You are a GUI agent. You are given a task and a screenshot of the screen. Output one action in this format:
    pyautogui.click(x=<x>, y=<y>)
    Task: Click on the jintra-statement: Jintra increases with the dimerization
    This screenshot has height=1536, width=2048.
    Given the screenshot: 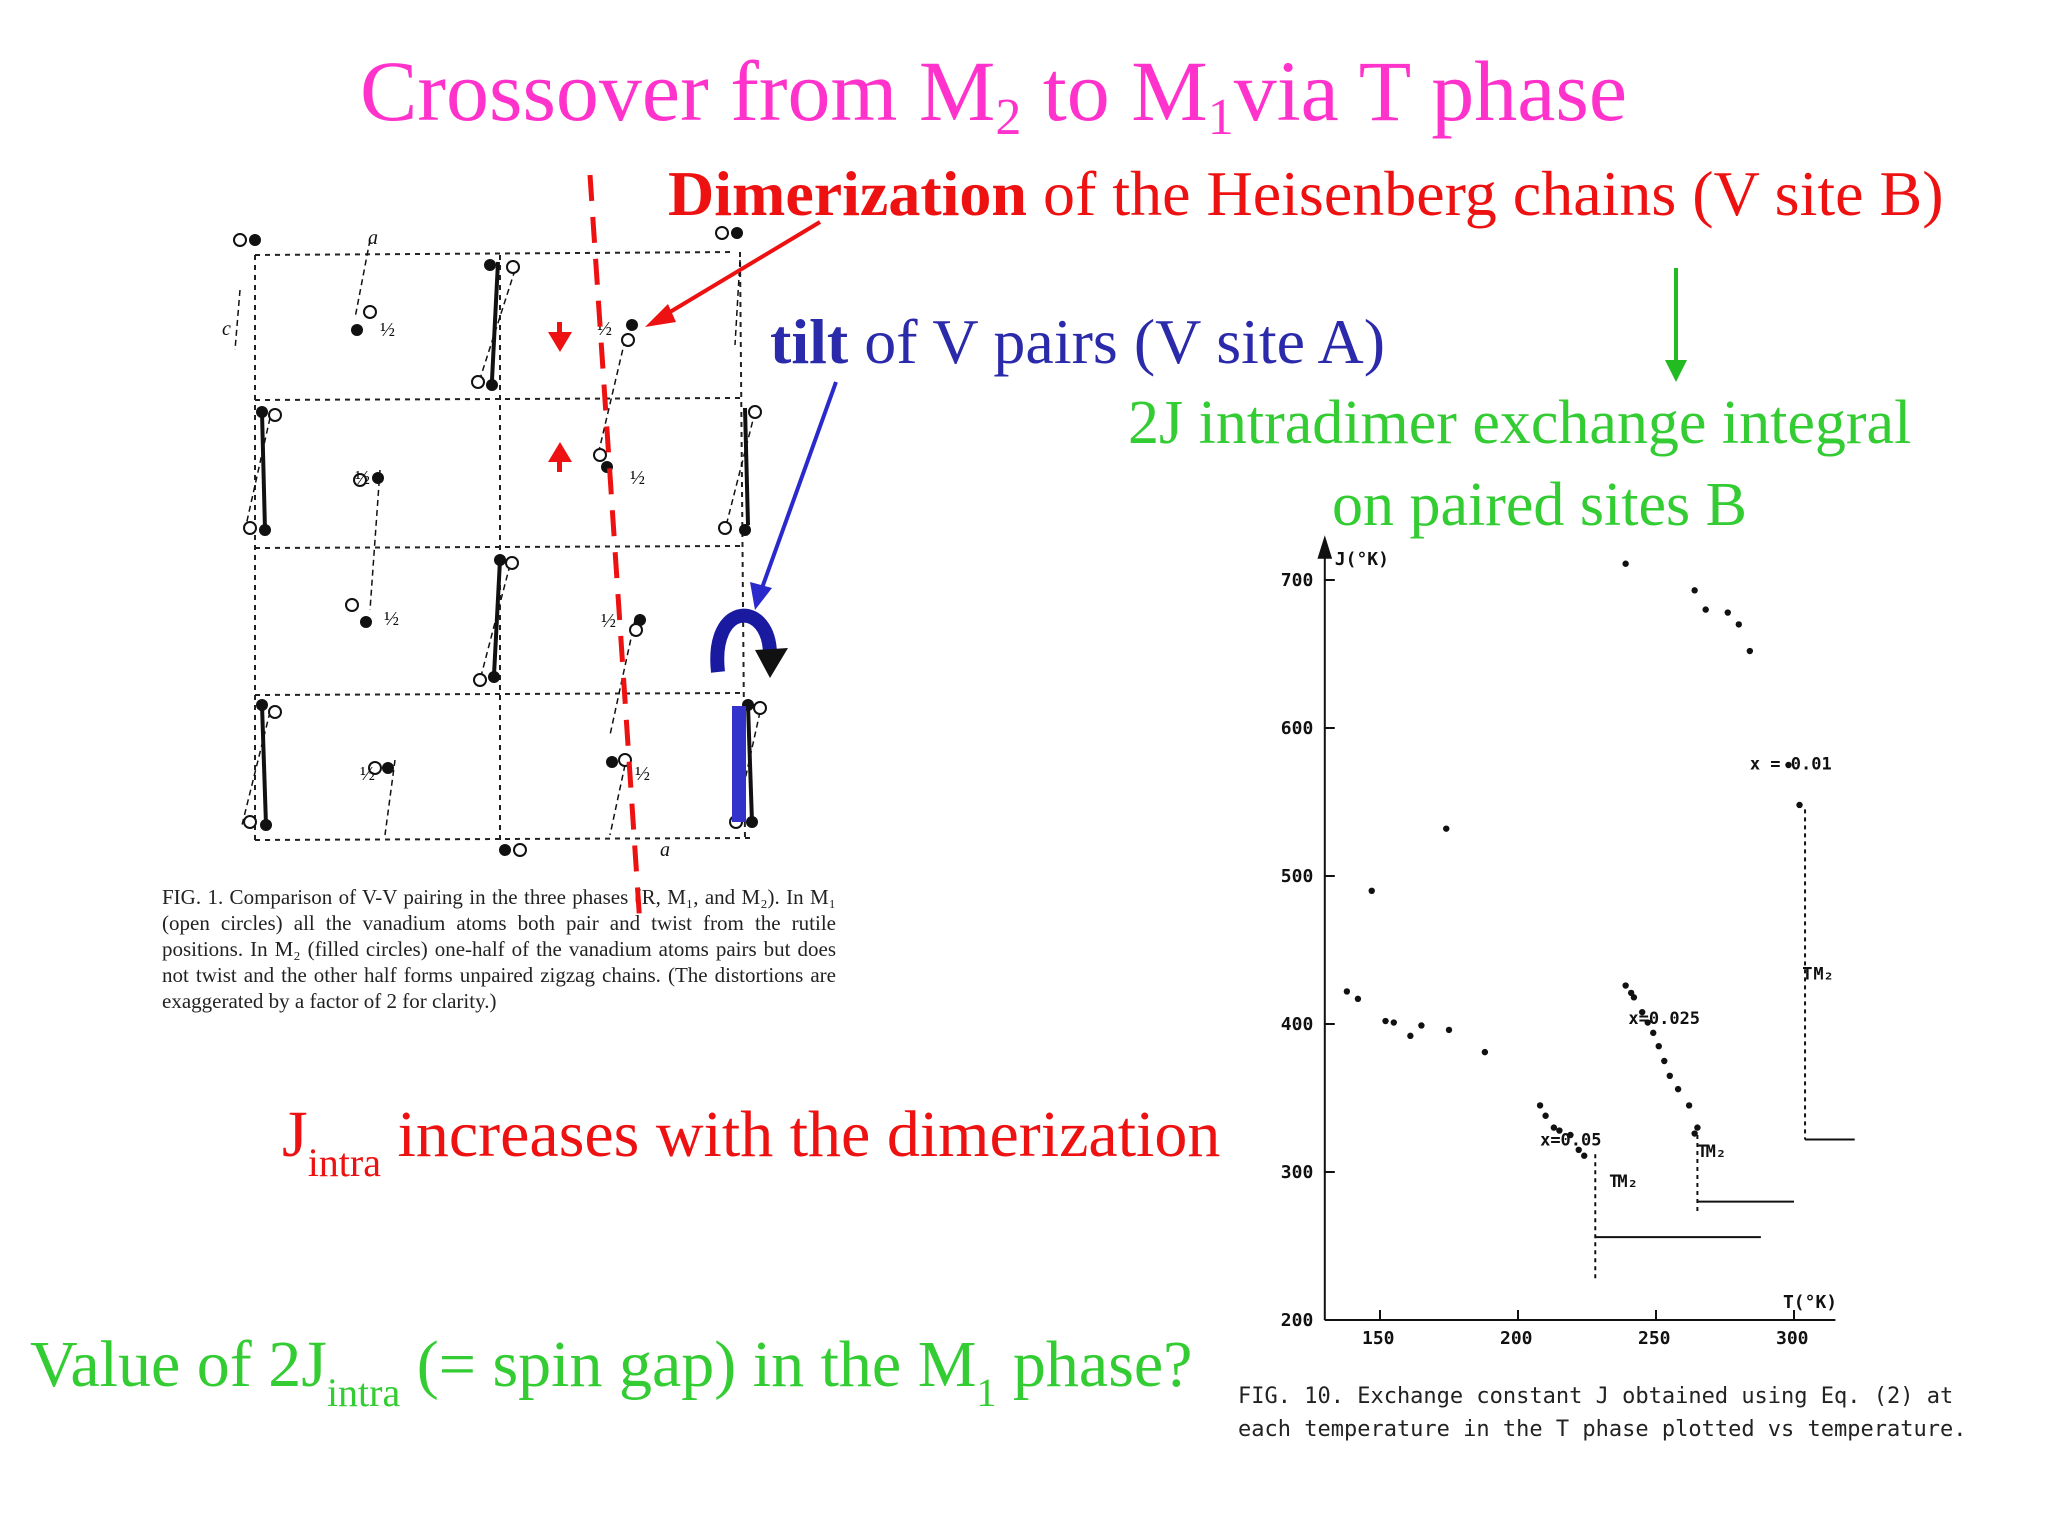 What is the action you would take?
    pyautogui.click(x=751, y=1141)
    